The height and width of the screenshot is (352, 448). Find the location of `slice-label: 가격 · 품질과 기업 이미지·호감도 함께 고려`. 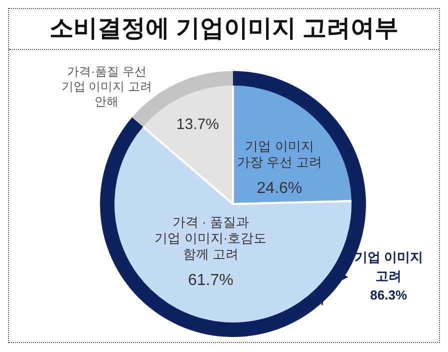

slice-label: 가격 · 품질과 기업 이미지·호감도 함께 고려 is located at coordinates (210, 238).